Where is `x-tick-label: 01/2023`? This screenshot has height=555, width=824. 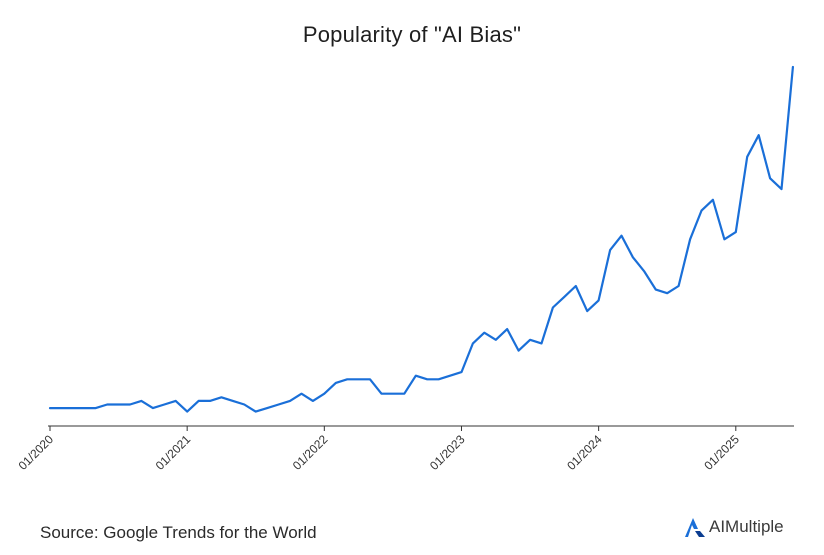 x-tick-label: 01/2023 is located at coordinates (447, 452).